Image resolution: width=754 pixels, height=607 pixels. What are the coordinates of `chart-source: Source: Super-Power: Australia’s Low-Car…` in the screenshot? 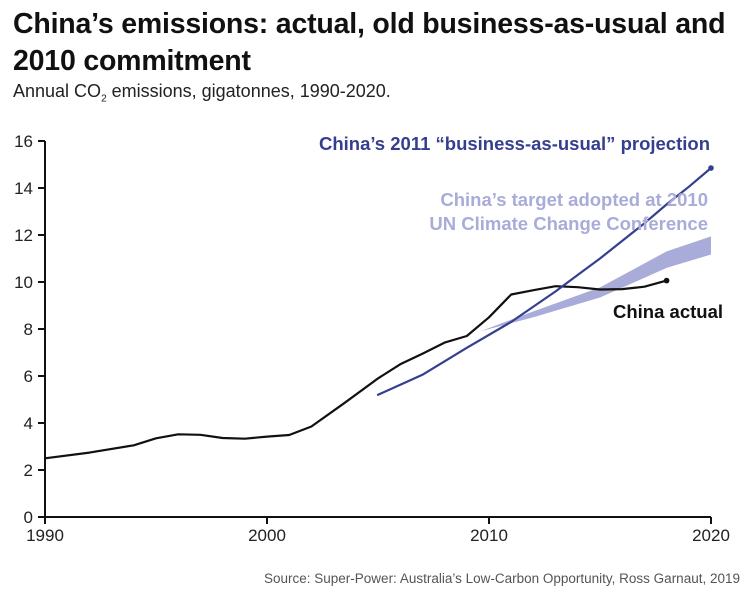 It's located at (502, 578).